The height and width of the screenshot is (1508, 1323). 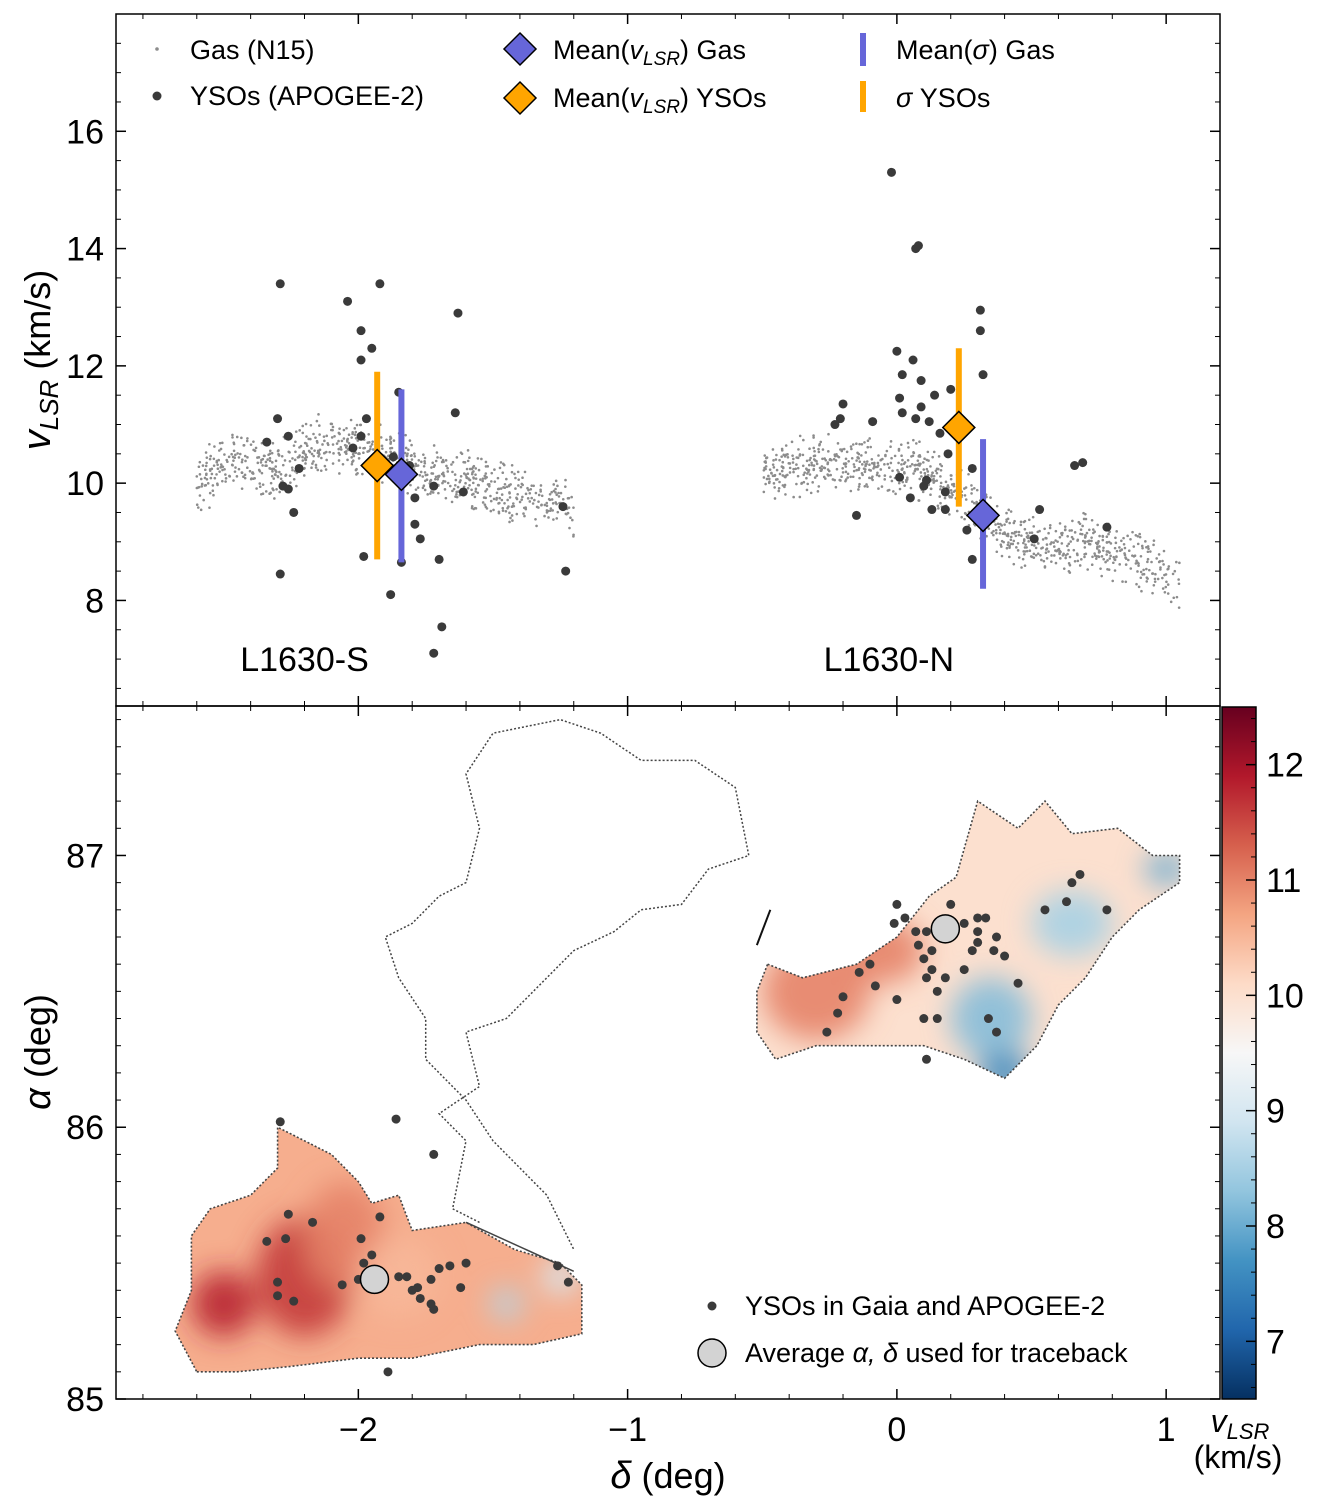 I want to click on legend-text: Mean(, so click(x=934, y=50).